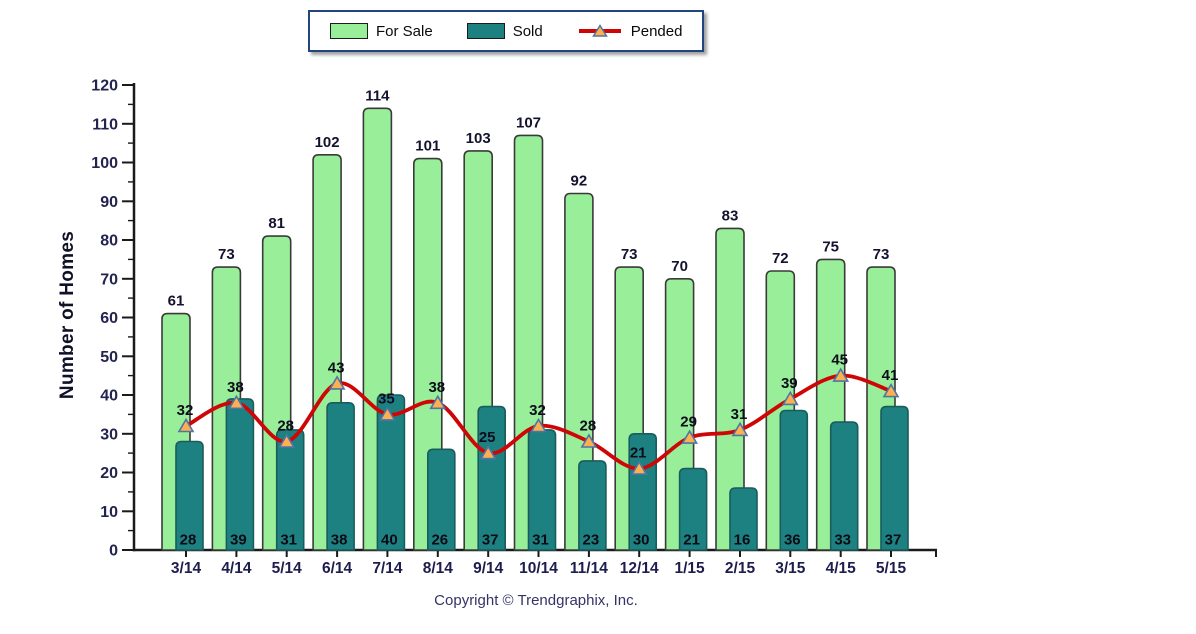 The image size is (1196, 634). I want to click on for-sale-value-label: 73, so click(629, 254).